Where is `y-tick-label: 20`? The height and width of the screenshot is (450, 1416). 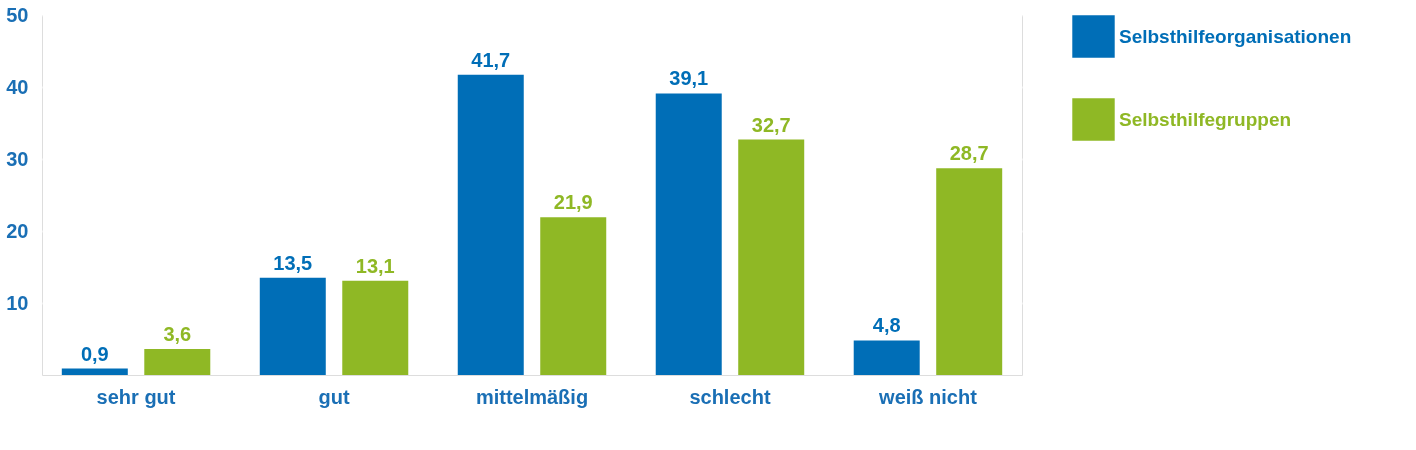
y-tick-label: 20 is located at coordinates (17, 230).